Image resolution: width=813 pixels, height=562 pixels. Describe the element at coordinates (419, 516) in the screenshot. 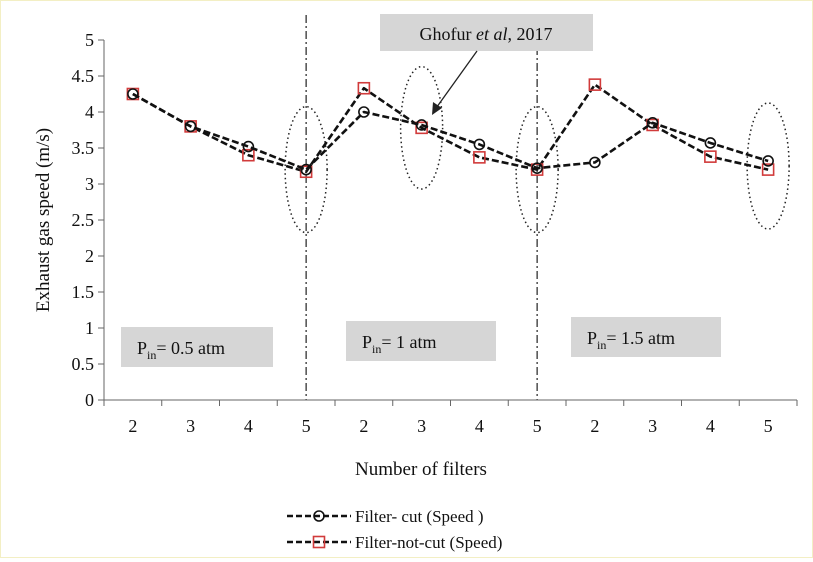

I see `legend-label: Filter- cut (Speed )` at that location.